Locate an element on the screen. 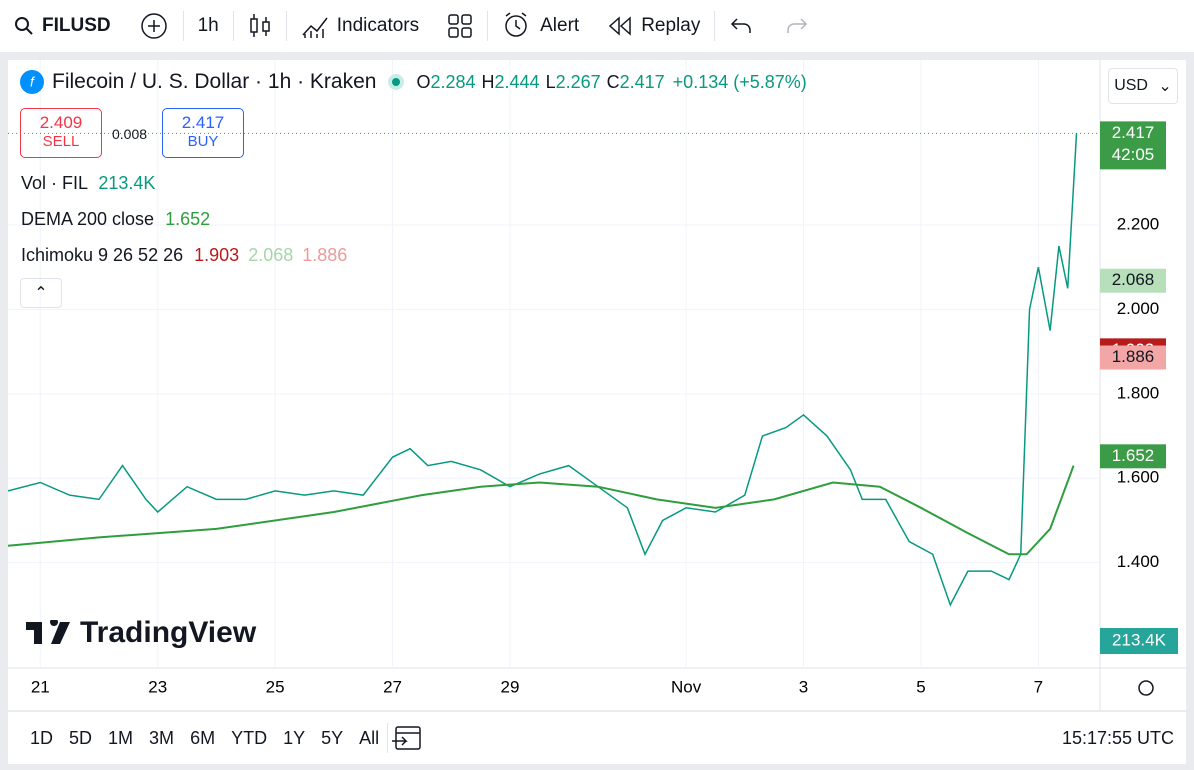 The width and height of the screenshot is (1194, 770). ohlc-value: 2.284 is located at coordinates (453, 81).